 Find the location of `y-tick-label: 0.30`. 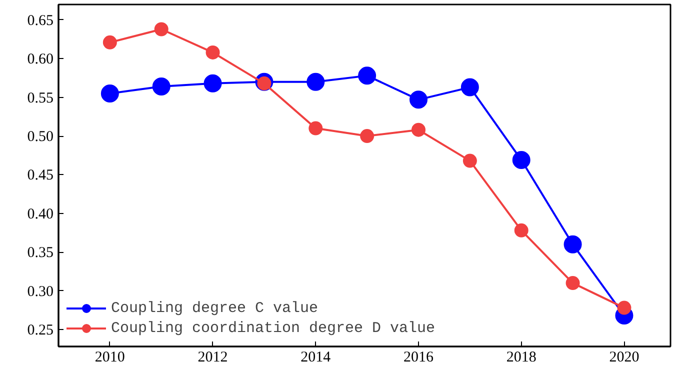

y-tick-label: 0.30 is located at coordinates (40, 292).